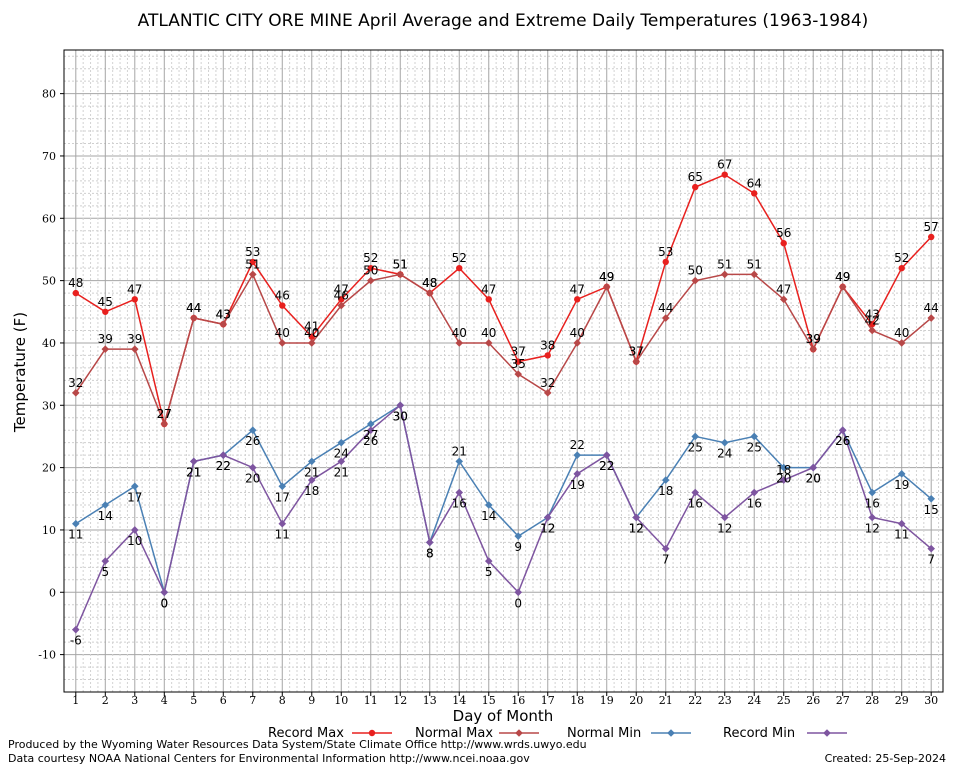  Describe the element at coordinates (370, 258) in the screenshot. I see `data-label: 52` at that location.